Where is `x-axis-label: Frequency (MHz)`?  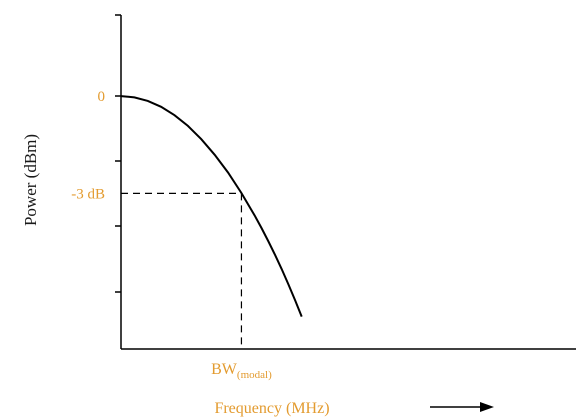
x-axis-label: Frequency (MHz) is located at coordinates (271, 408).